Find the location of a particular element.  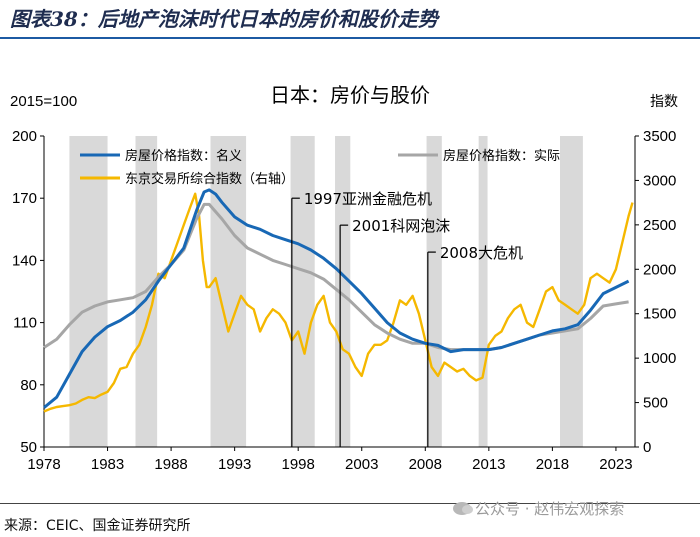

x-tick-label: 2023 is located at coordinates (615, 464).